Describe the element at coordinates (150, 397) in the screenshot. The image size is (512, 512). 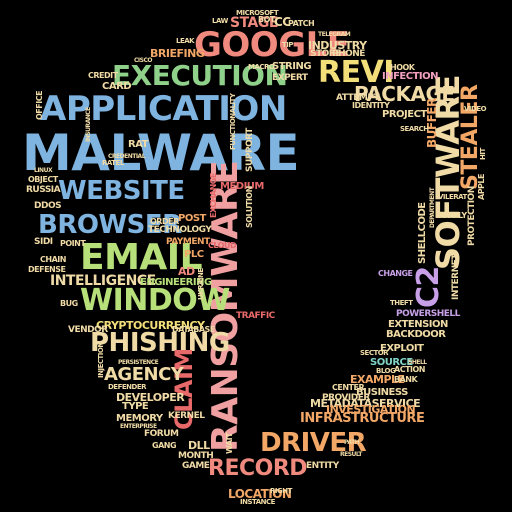
I see `word-developer: DEVELOPER` at that location.